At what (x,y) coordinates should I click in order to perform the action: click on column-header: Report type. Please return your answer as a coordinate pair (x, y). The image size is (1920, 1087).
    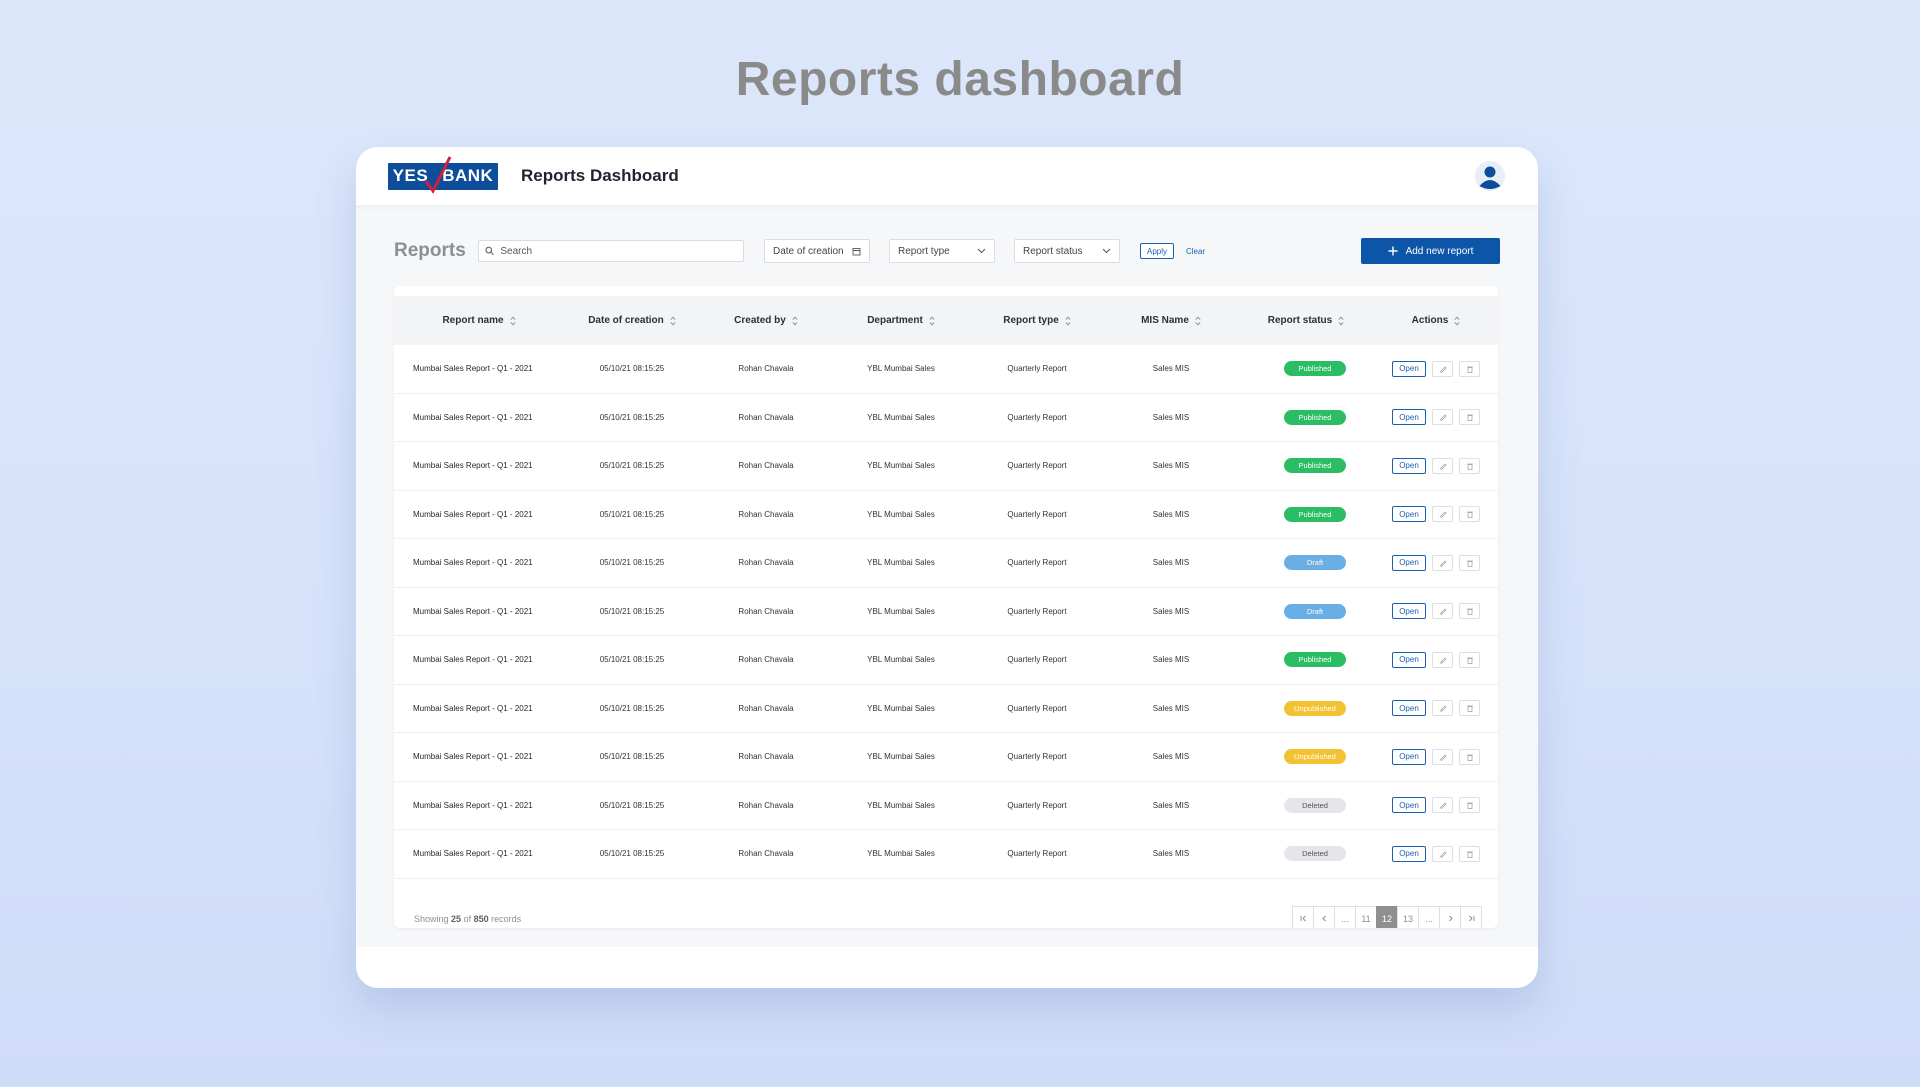
    Looking at the image, I should click on (1037, 320).